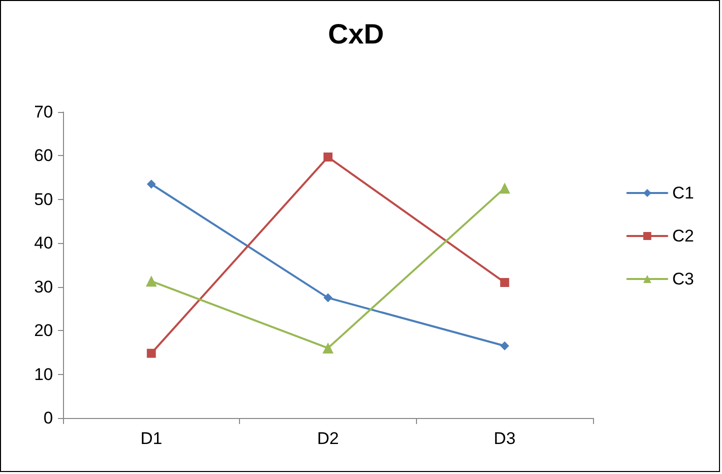 The height and width of the screenshot is (474, 722). What do you see at coordinates (43, 286) in the screenshot?
I see `y-tick-label: 30` at bounding box center [43, 286].